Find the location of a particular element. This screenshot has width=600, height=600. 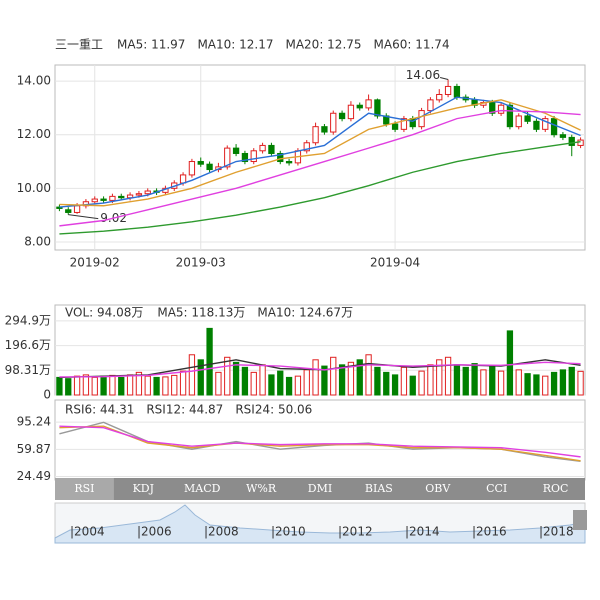

timeline-year: |2018 is located at coordinates (556, 532).